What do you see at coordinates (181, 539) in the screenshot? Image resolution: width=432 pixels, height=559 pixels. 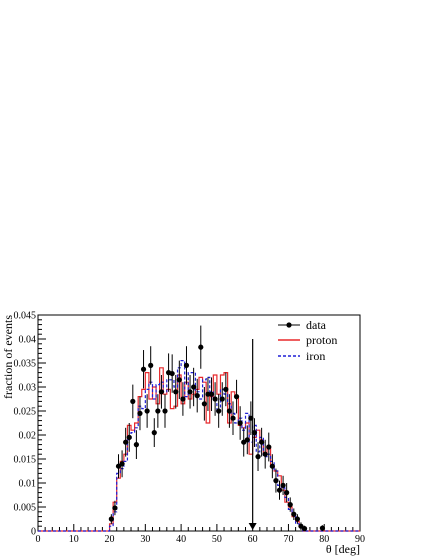 I see `x-tick-label: 40` at bounding box center [181, 539].